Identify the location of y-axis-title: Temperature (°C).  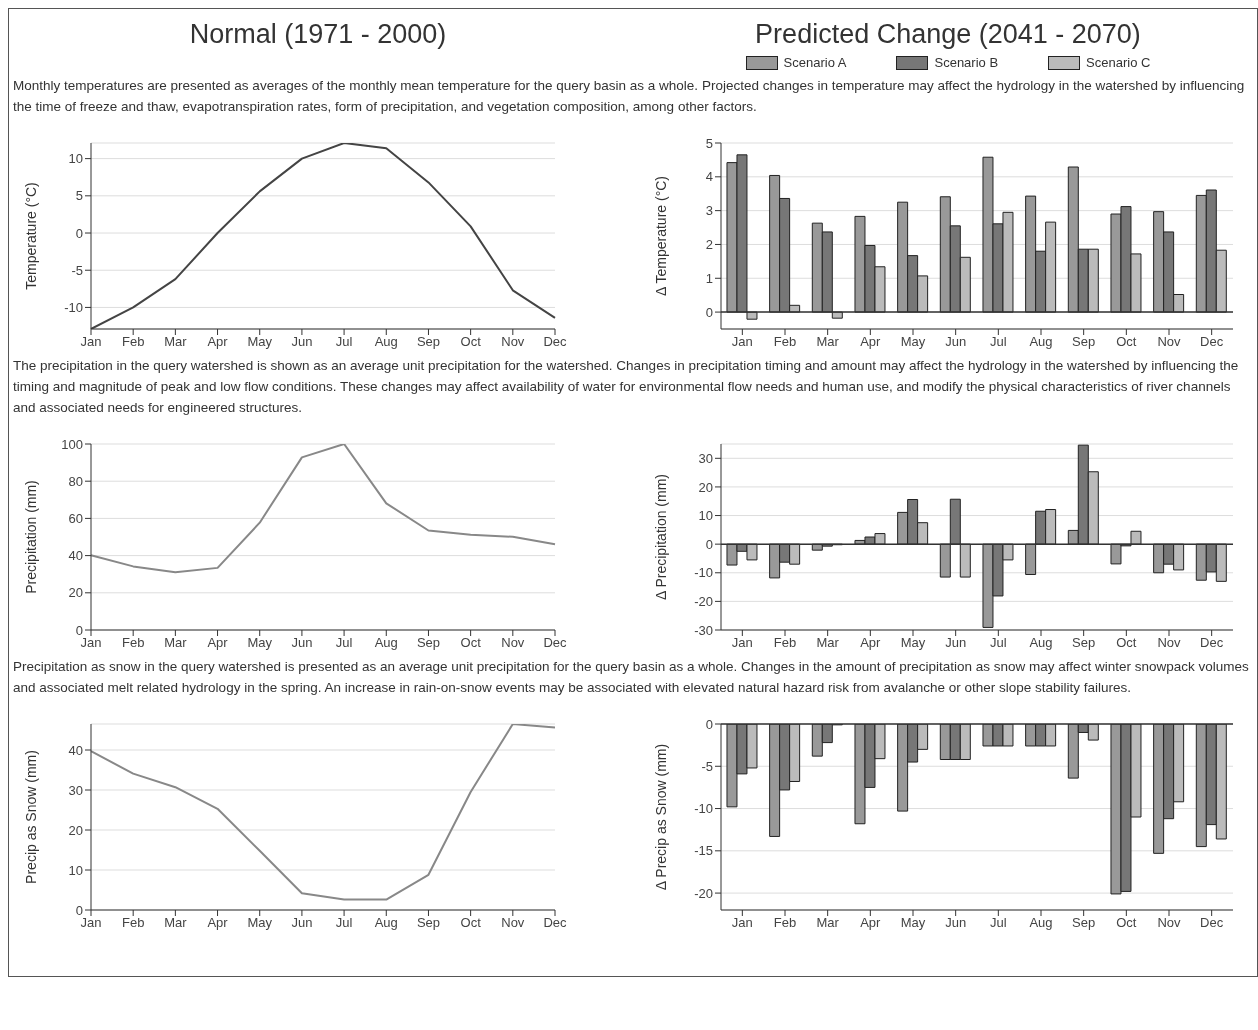
(30, 236).